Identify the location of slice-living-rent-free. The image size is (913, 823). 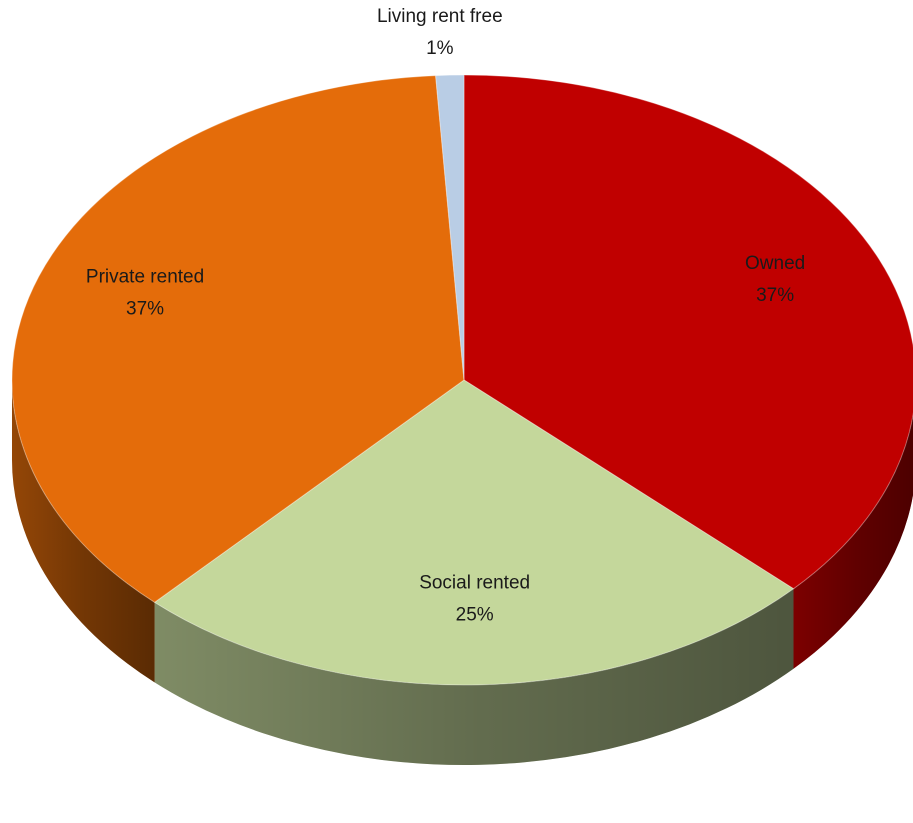
(450, 227).